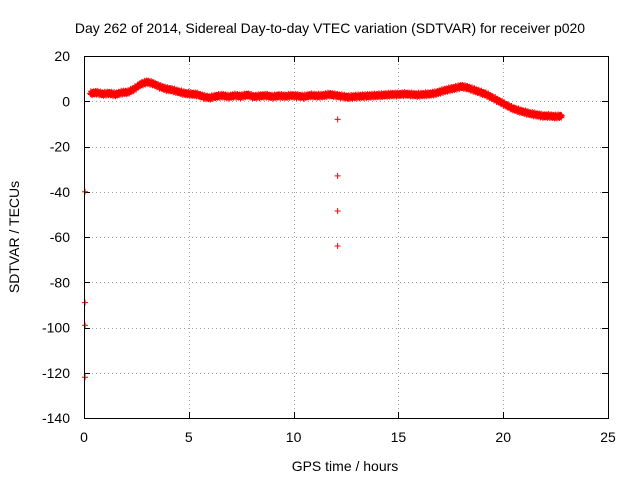  I want to click on y-tick-label: -40, so click(60, 192).